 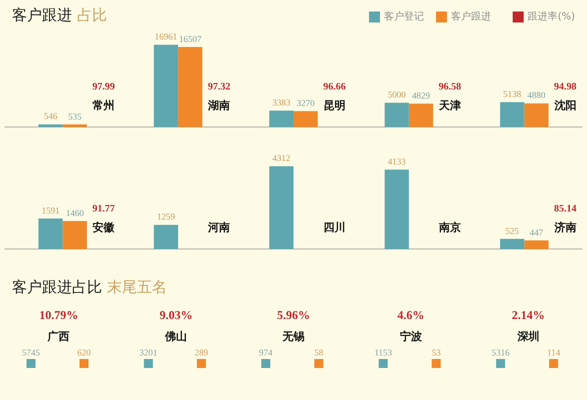 What do you see at coordinates (219, 87) in the screenshot?
I see `data-label: 97.32` at bounding box center [219, 87].